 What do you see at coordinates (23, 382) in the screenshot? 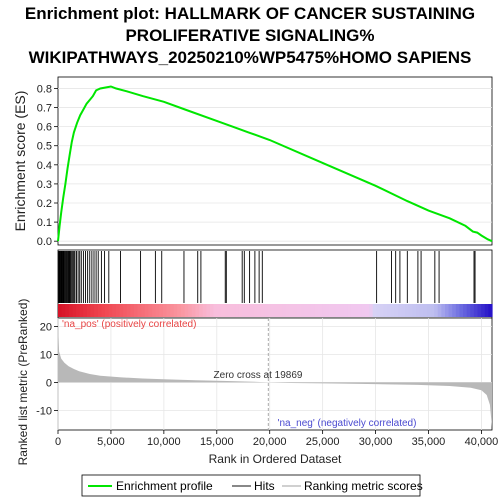
I see `metric-y-axis-label: Ranked list metric (PreRanked)` at bounding box center [23, 382].